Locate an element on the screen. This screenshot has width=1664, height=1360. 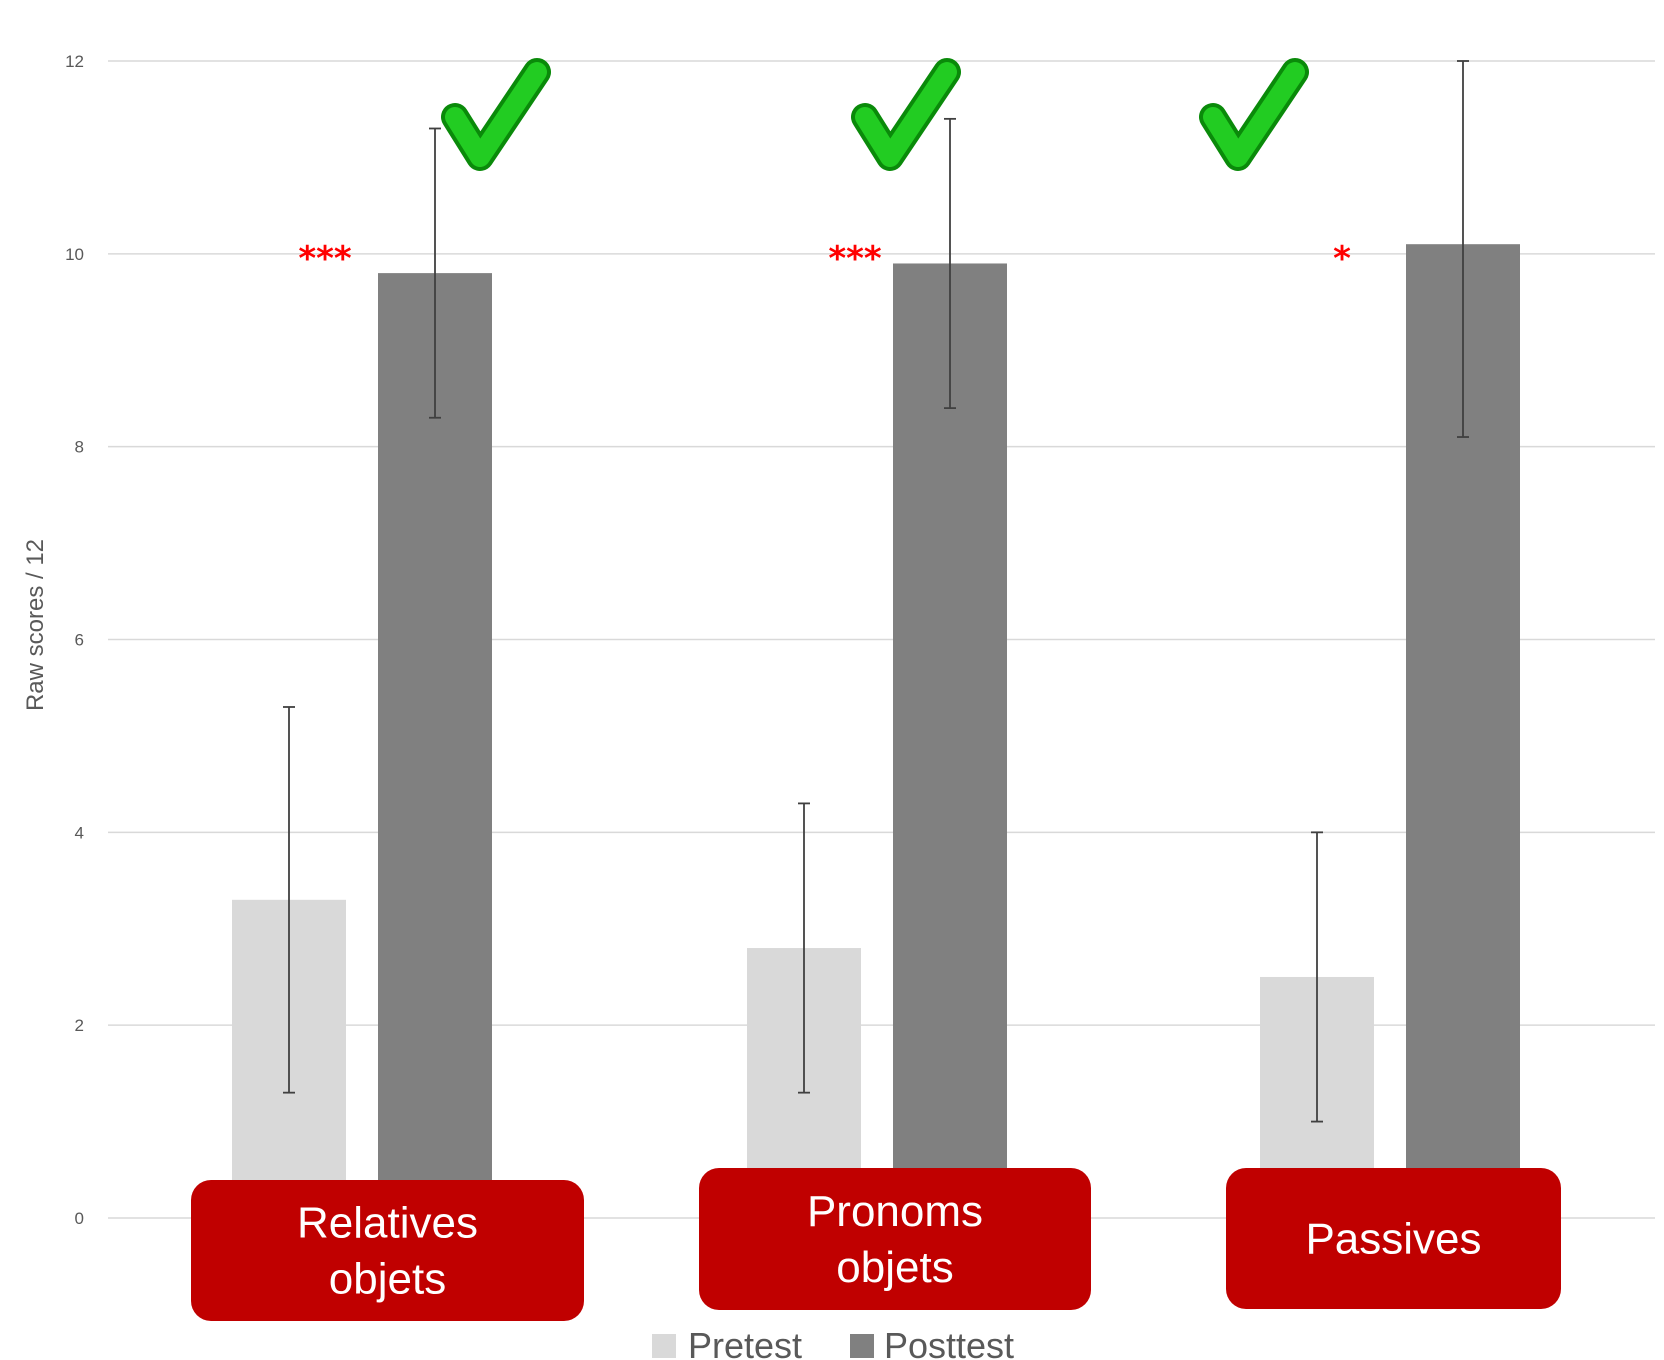
legend-swatch-pretest is located at coordinates (664, 1346).